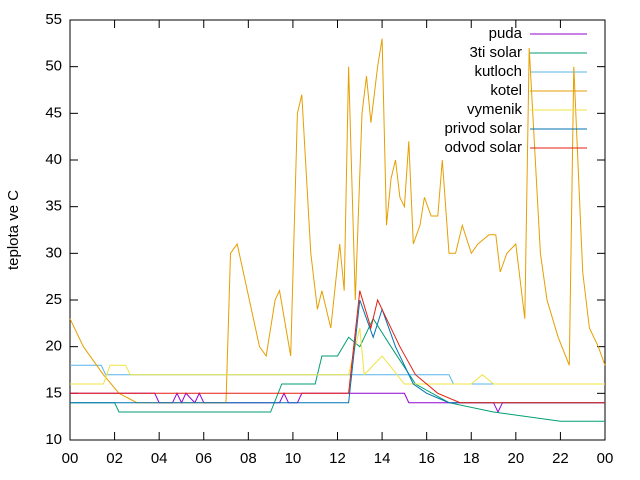 Image resolution: width=640 pixels, height=480 pixels. I want to click on x-tick-label: 08, so click(248, 458).